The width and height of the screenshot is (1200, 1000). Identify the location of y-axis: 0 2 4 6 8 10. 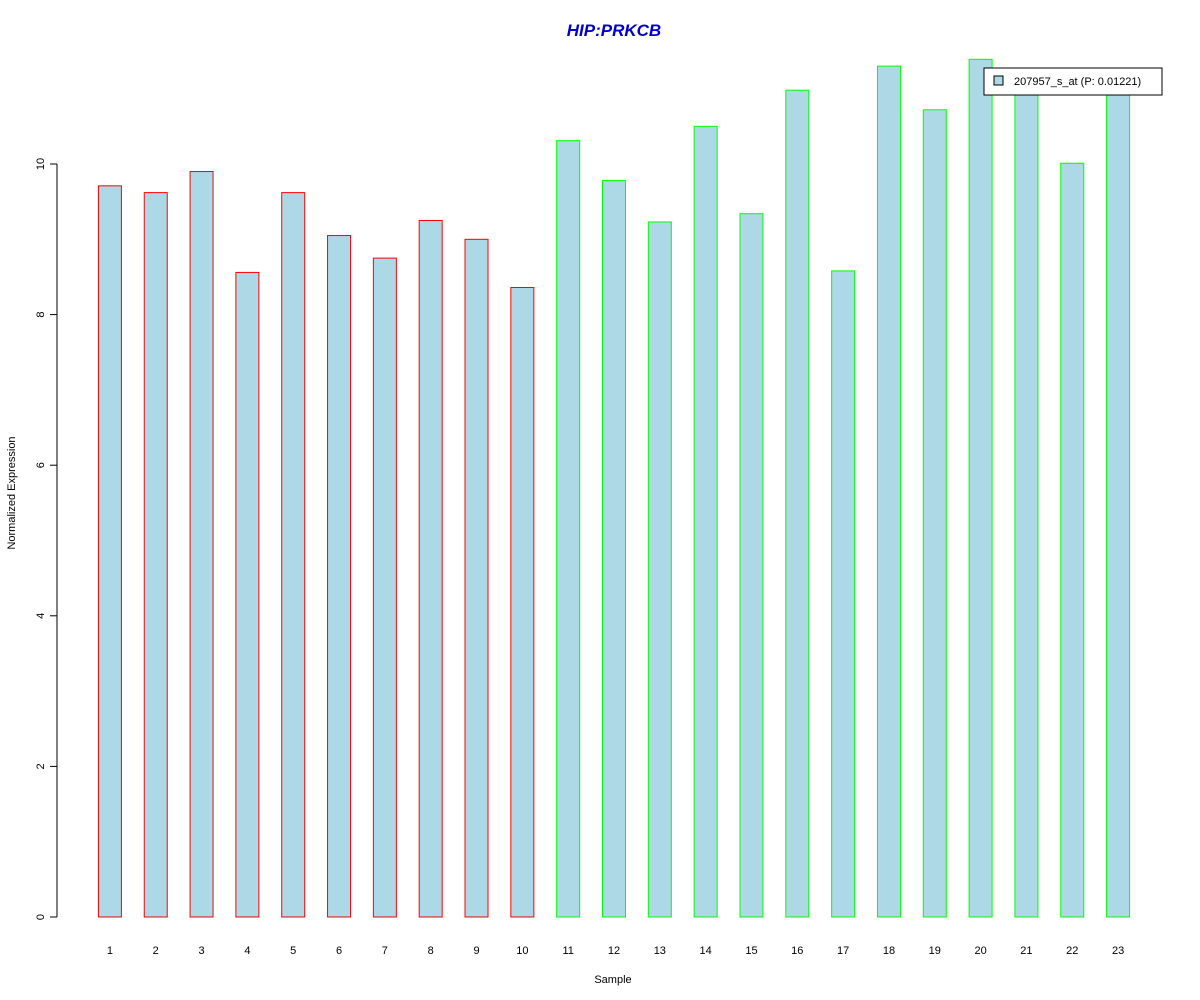
(46, 539).